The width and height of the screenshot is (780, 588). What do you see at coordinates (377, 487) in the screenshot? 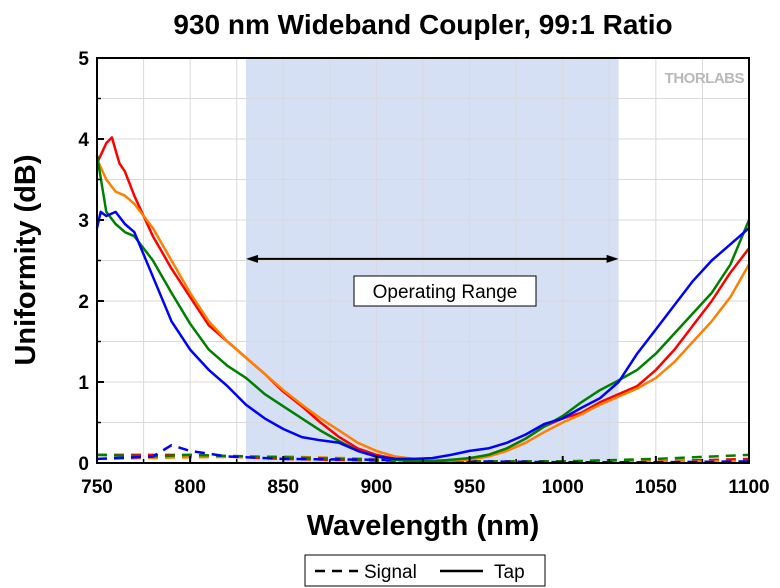
I see `x-tick-label: 900` at bounding box center [377, 487].